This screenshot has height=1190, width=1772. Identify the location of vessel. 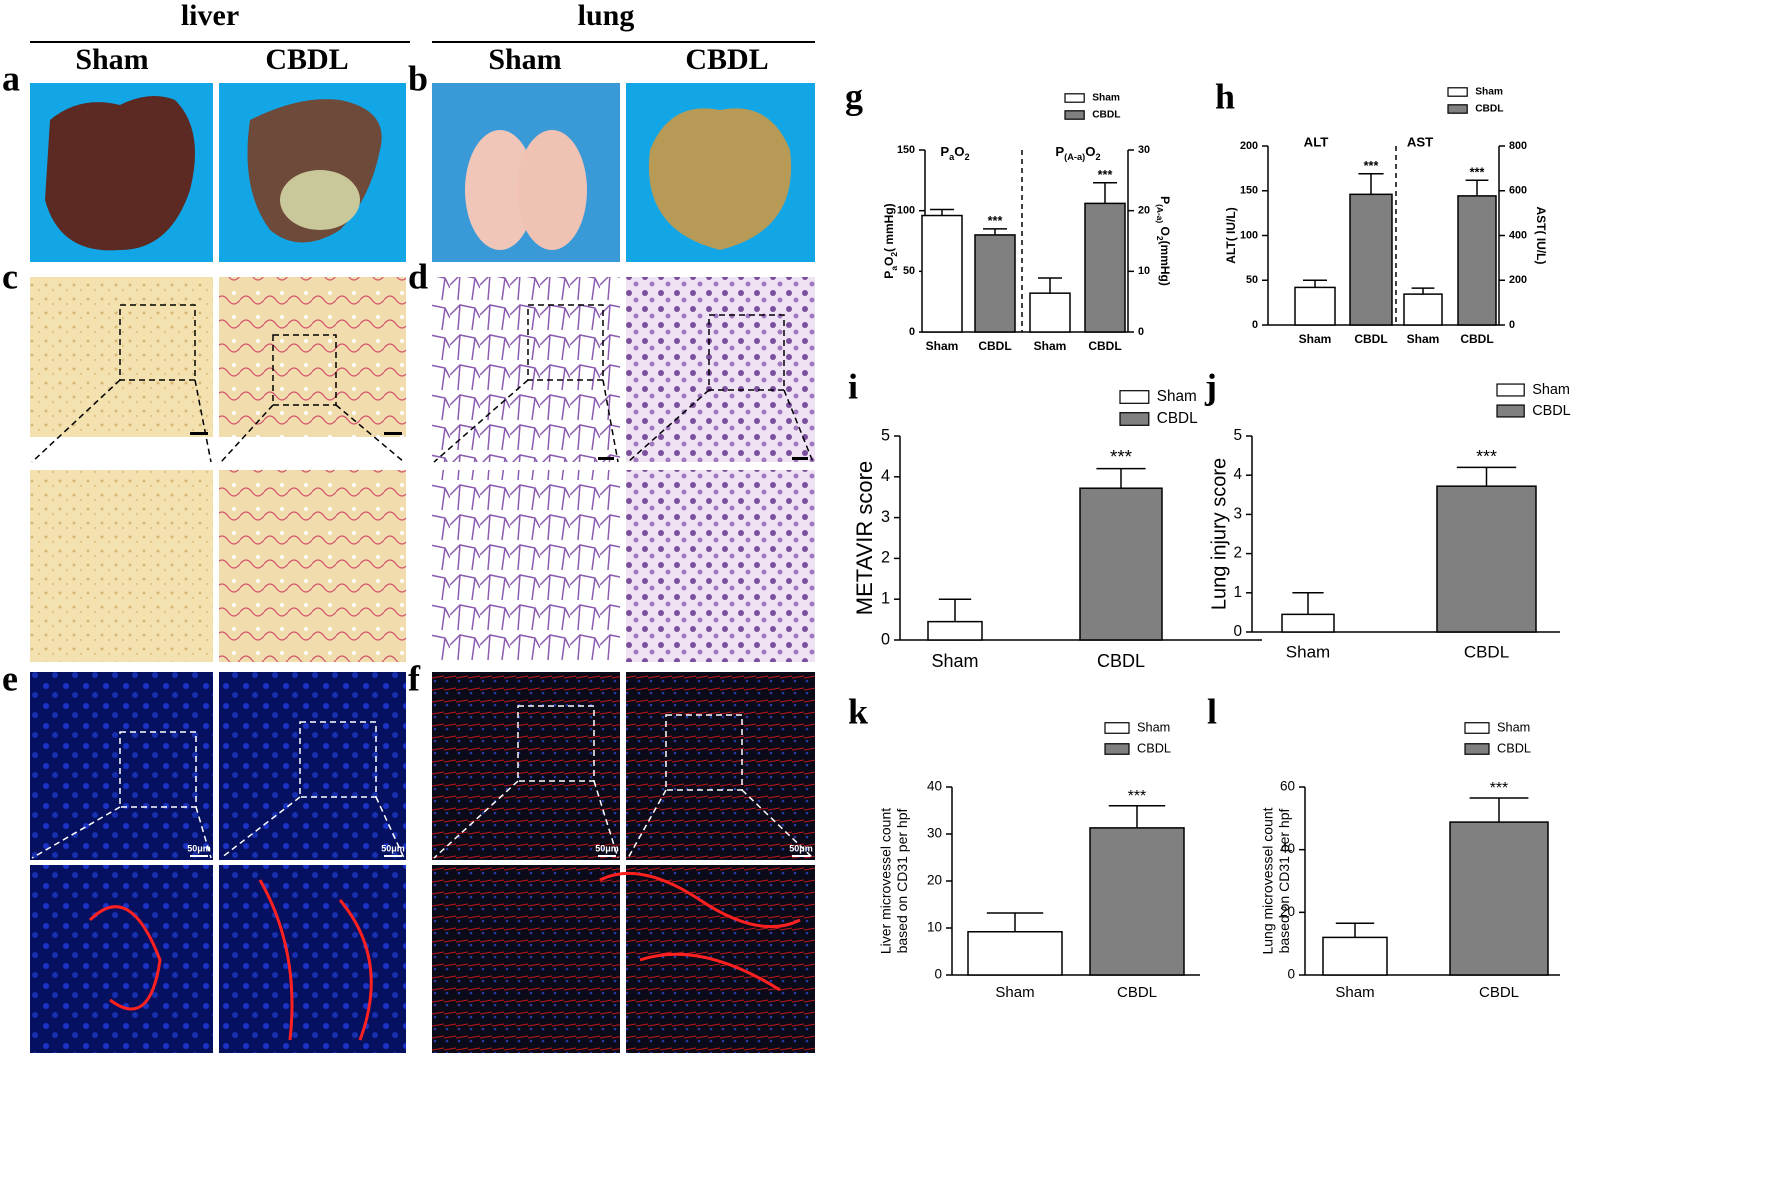
(700, 931).